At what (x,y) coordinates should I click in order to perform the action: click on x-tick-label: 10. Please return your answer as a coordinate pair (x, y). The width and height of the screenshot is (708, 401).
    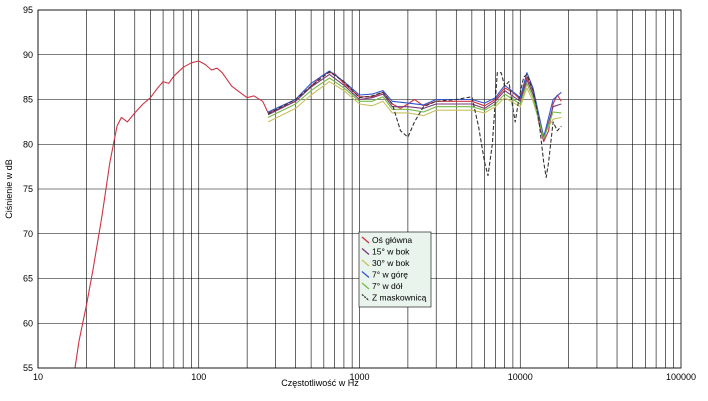
    Looking at the image, I should click on (38, 377).